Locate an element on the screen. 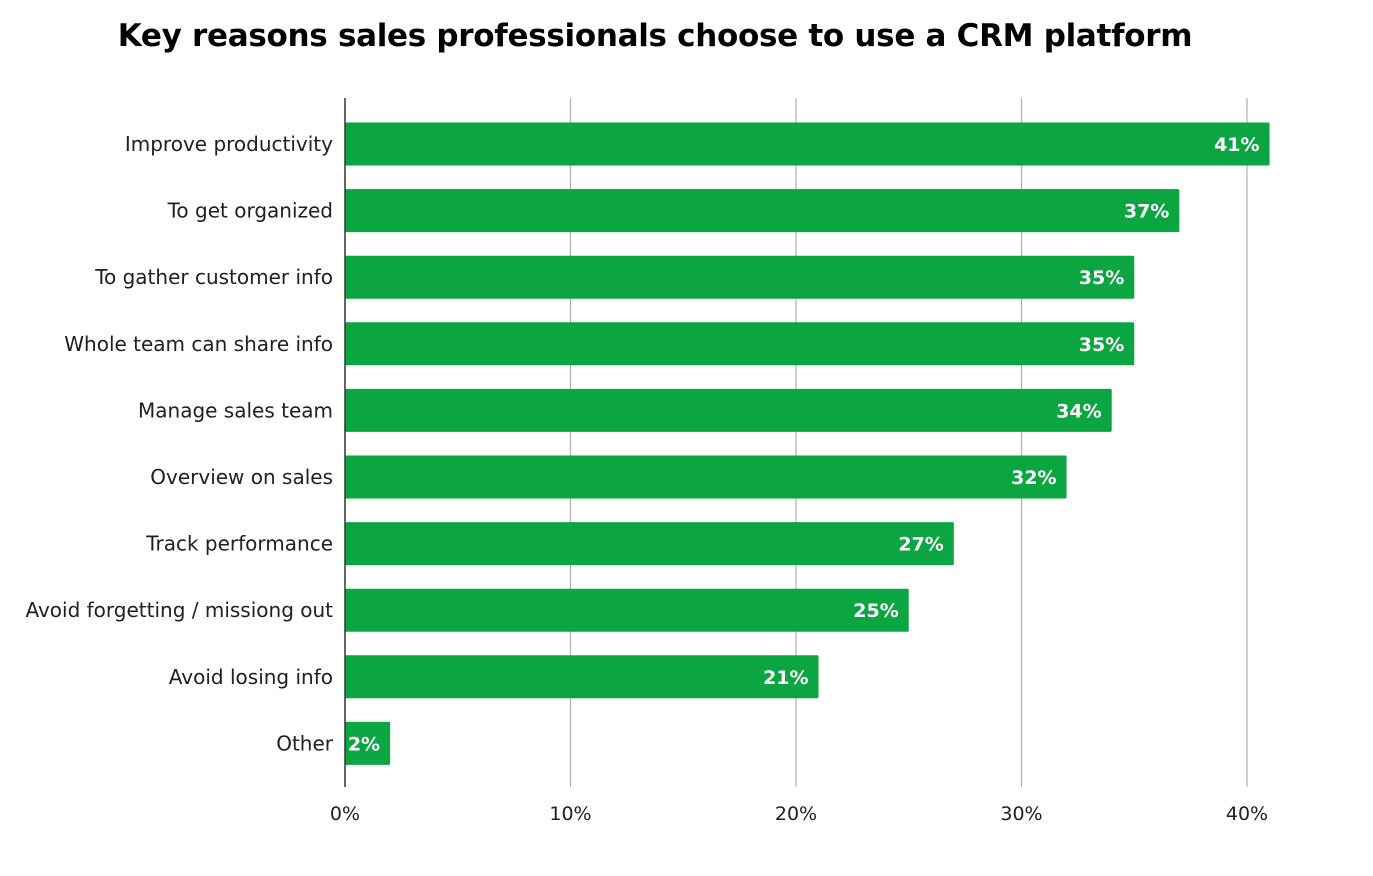  data-label: 32% is located at coordinates (1033, 478).